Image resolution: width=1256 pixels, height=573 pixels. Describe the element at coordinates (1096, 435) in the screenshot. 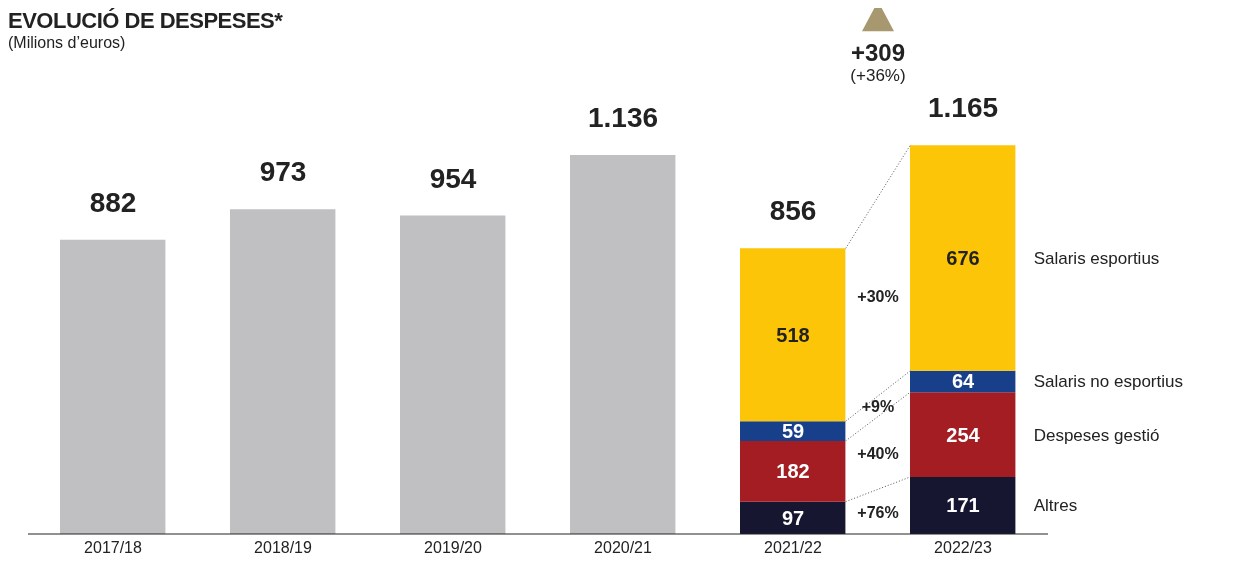

I see `series-label: Despeses gestió` at that location.